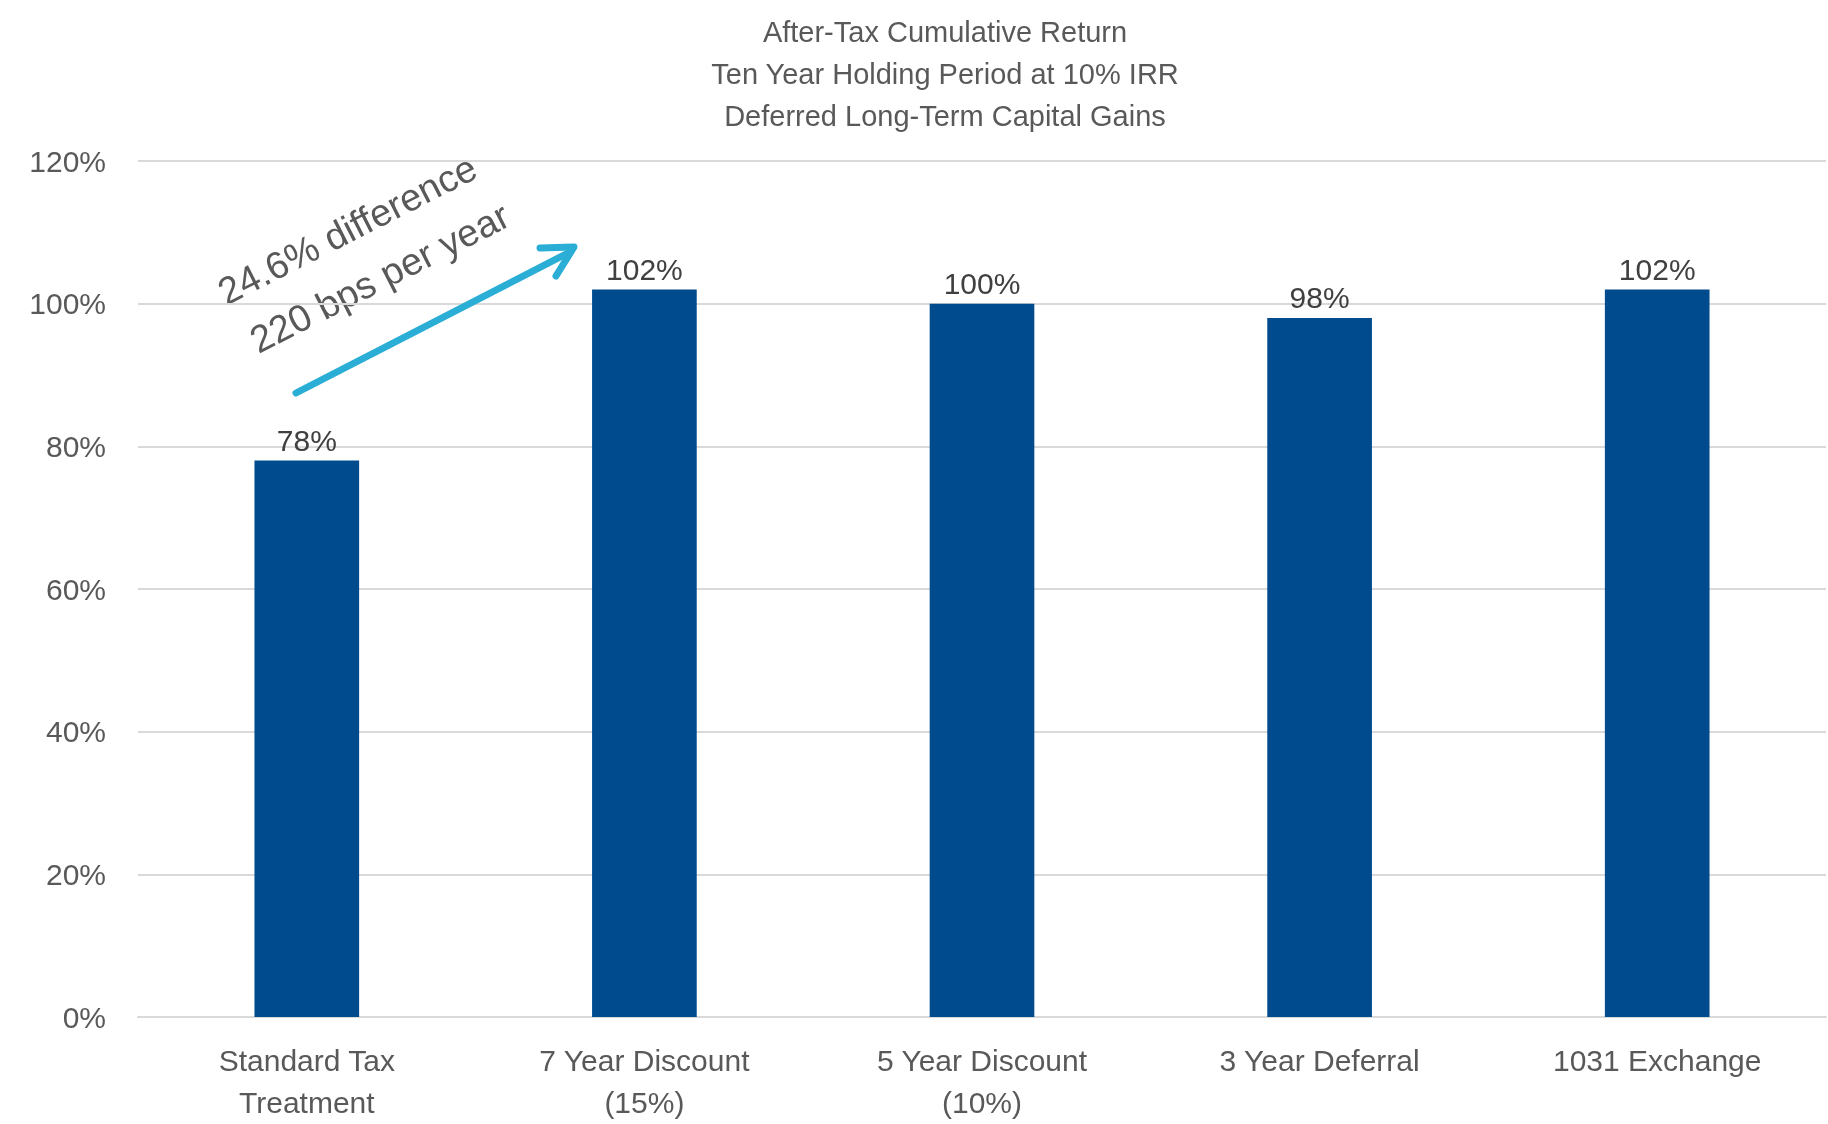  Describe the element at coordinates (1319, 1060) in the screenshot. I see `x-tick-label: 3 Year Deferral` at that location.